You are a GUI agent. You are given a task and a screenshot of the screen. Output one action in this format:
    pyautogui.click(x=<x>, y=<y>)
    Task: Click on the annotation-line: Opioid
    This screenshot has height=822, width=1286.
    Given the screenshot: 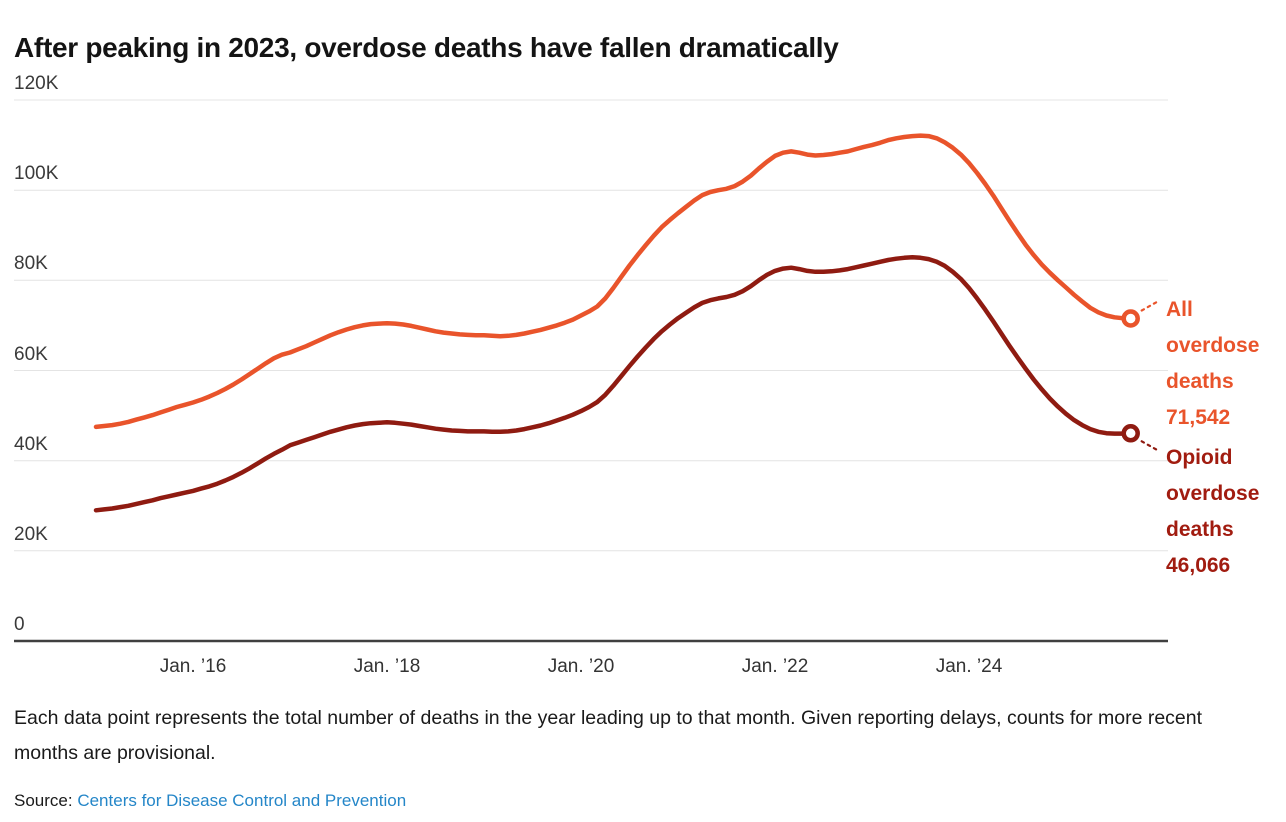 What is the action you would take?
    pyautogui.click(x=1199, y=457)
    